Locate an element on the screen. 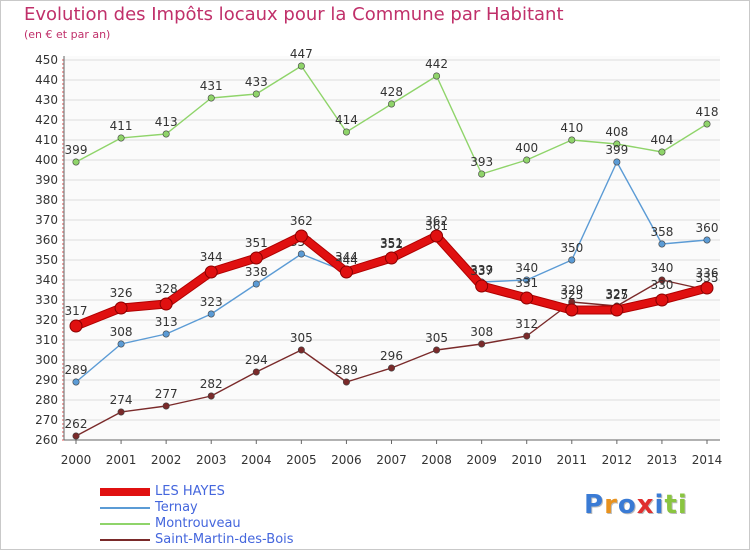  data-label: 296 is located at coordinates (391, 356).